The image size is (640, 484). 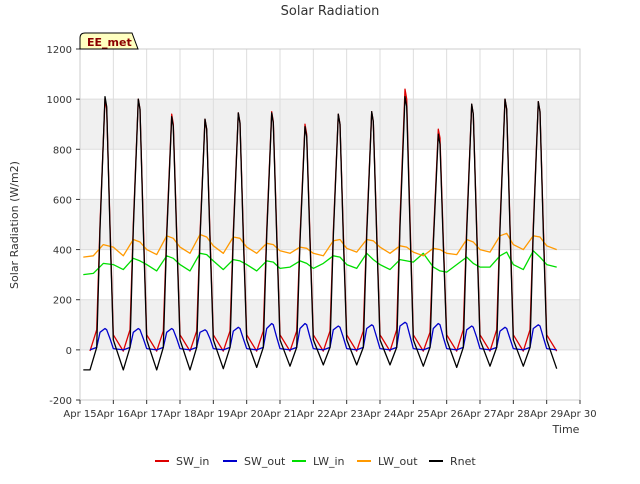 I want to click on legend-label: LW_in, so click(x=329, y=461).